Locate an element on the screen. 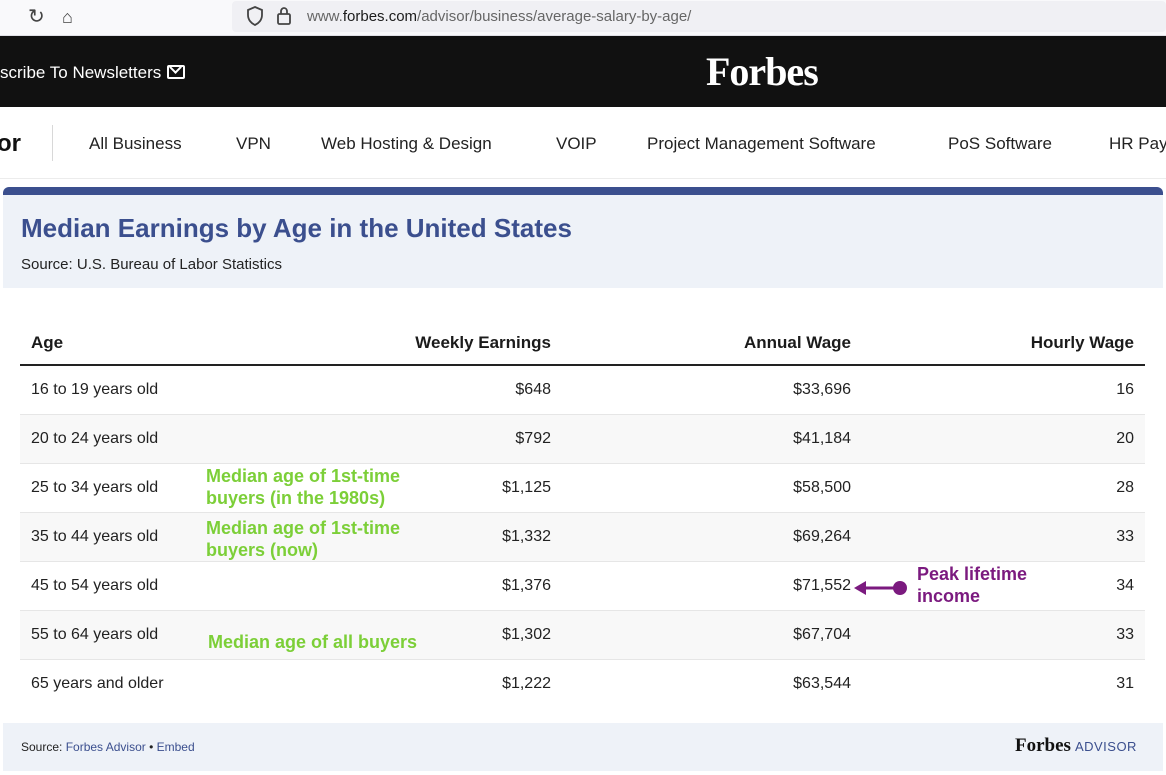 The image size is (1166, 775). cell-annual: $71,552 is located at coordinates (822, 585).